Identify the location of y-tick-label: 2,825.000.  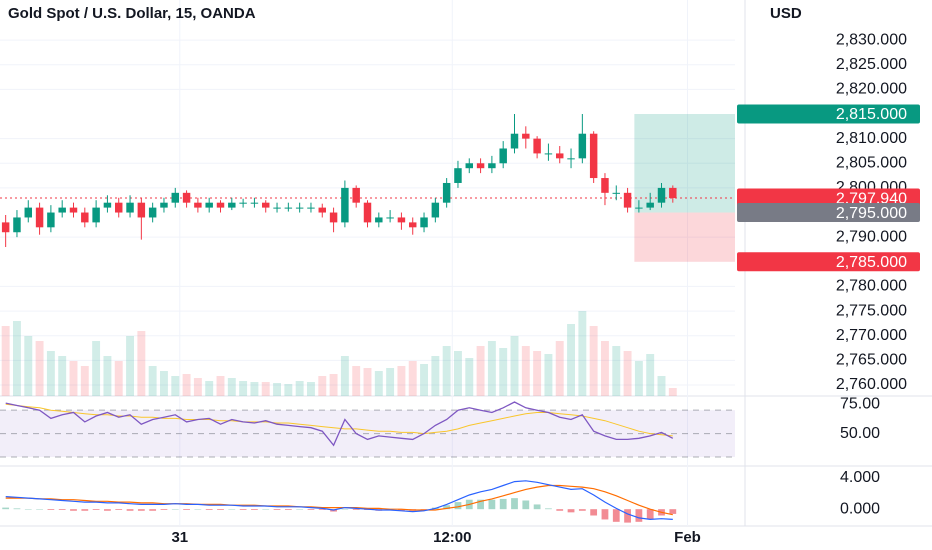
(871, 64).